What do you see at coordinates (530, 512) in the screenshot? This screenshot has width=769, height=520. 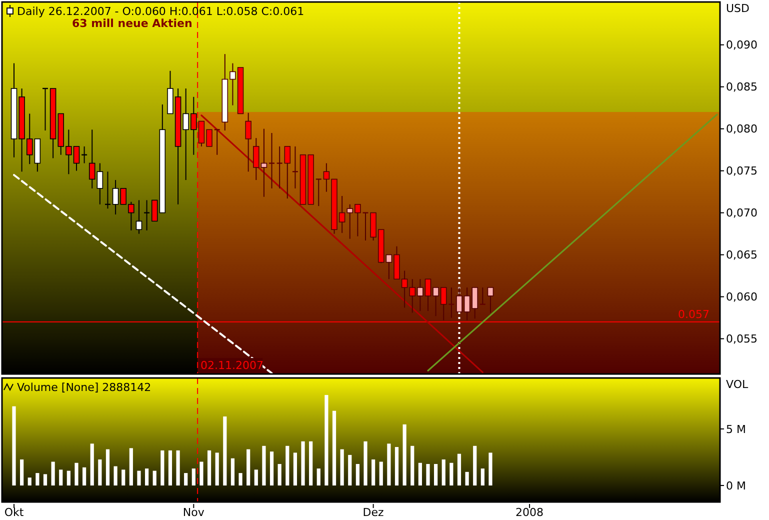 I see `x-tick-label: 2008` at bounding box center [530, 512].